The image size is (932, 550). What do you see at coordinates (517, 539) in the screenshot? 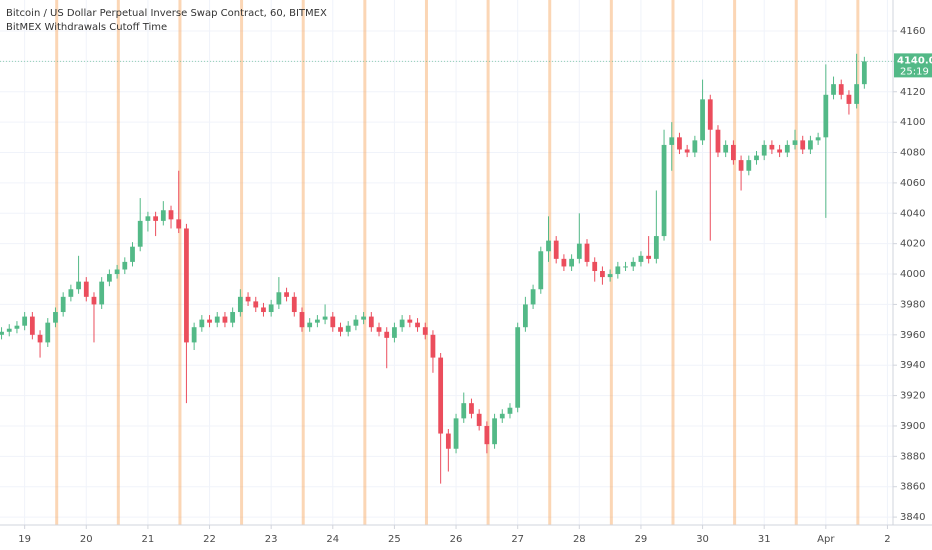
I see `x-tick-label: 27` at bounding box center [517, 539].